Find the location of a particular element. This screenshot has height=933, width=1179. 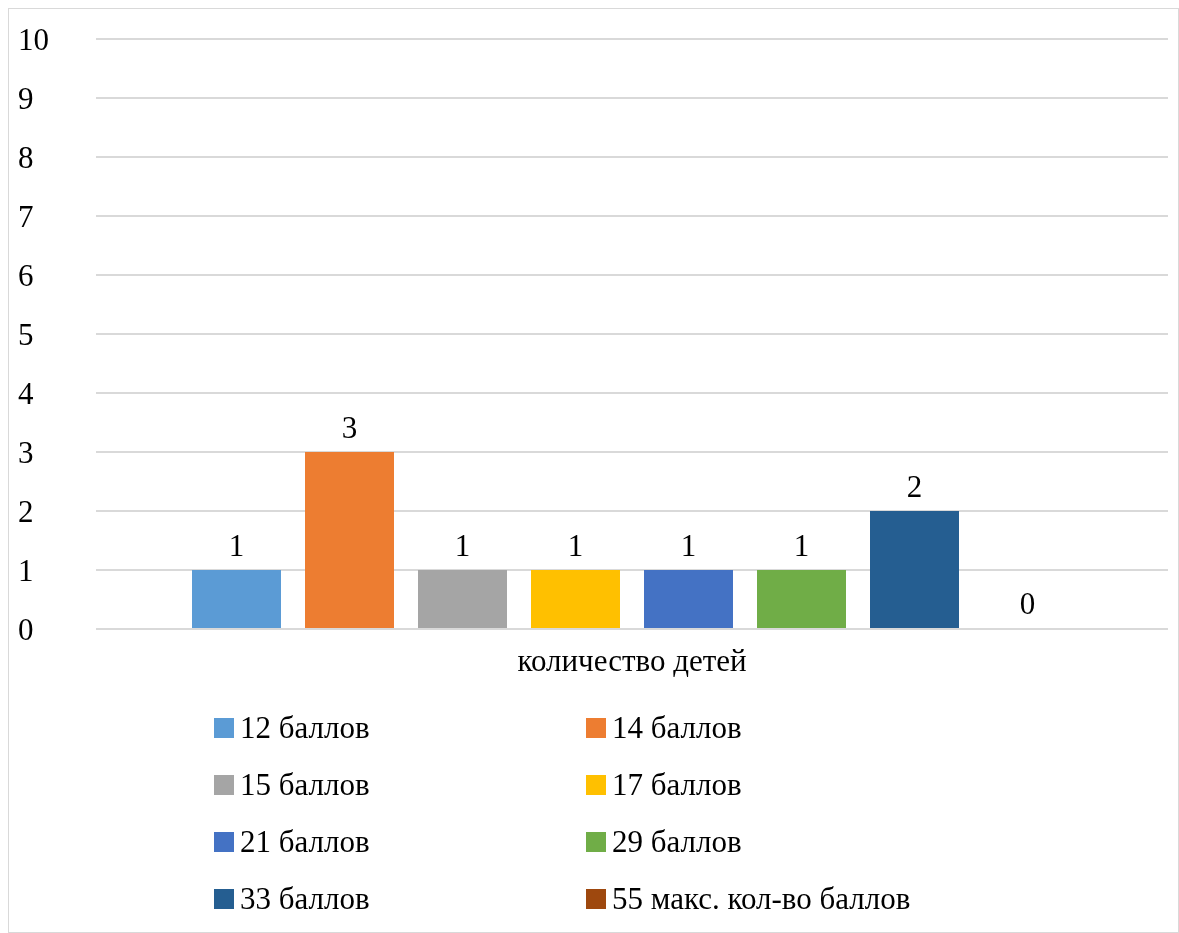

legend-label: 21 баллов is located at coordinates (305, 841).